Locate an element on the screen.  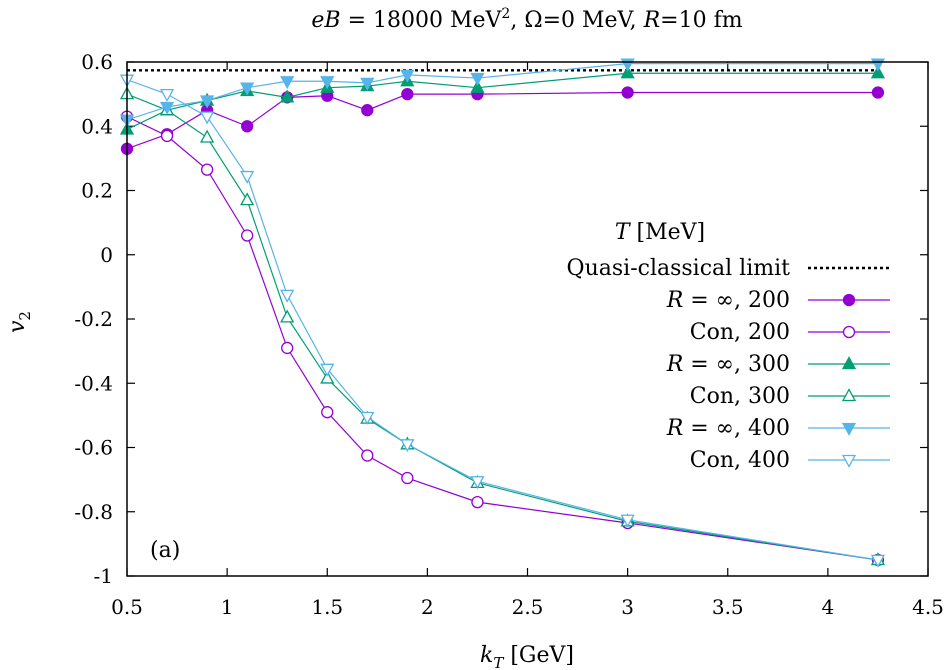
legend-entry-label: Con, 400 is located at coordinates (740, 460).